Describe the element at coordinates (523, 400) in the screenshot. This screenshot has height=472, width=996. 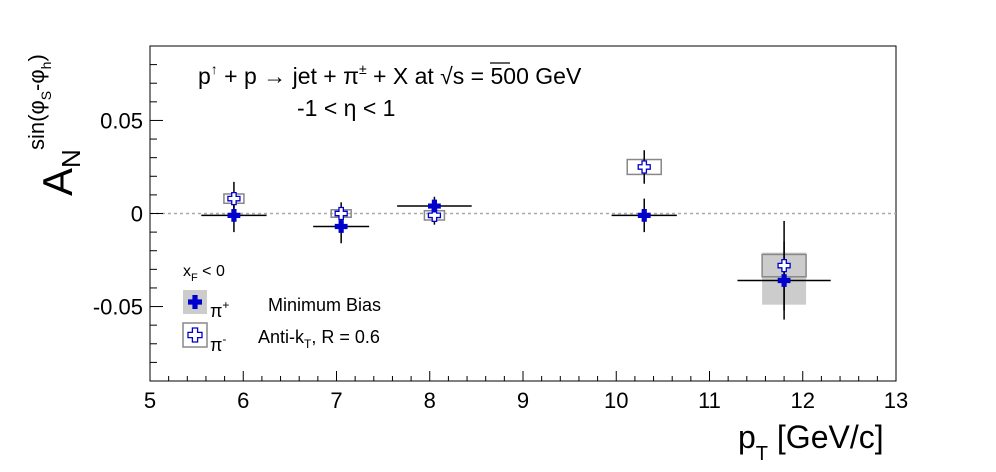
I see `x-tick-label: 9` at that location.